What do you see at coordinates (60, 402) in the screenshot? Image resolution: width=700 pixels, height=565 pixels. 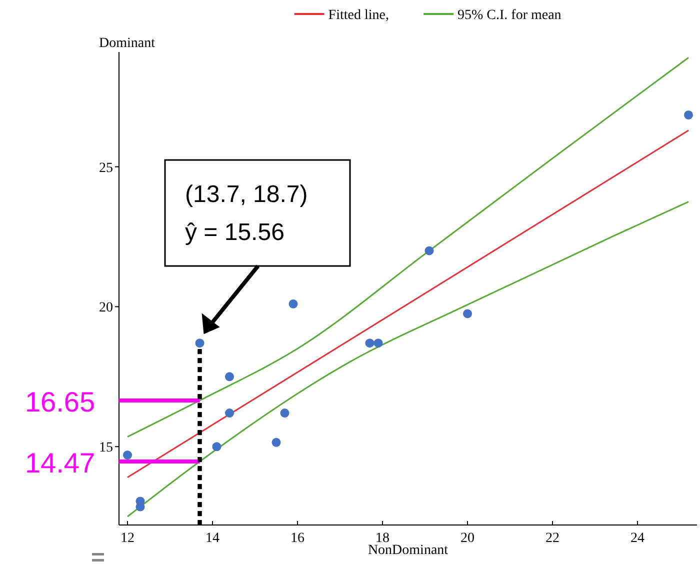 I see `ref-line-label: 16.65` at bounding box center [60, 402].